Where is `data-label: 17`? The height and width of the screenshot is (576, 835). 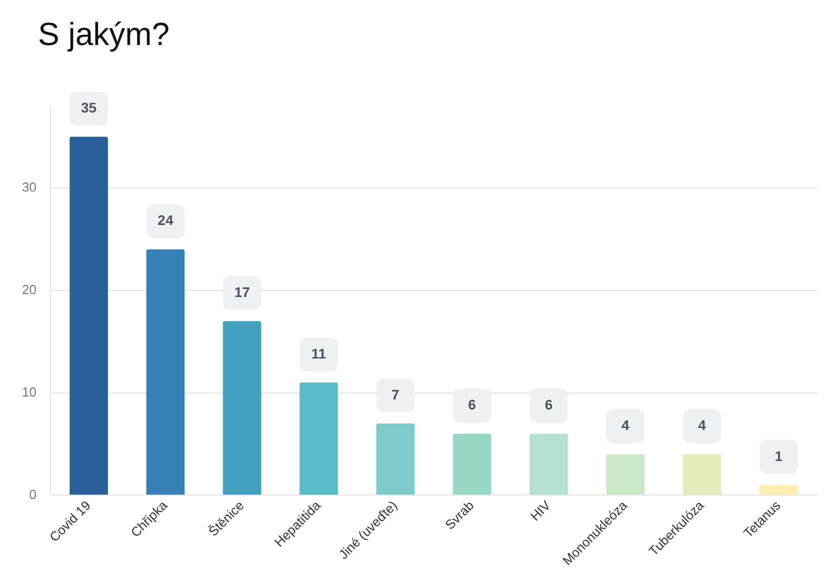
data-label: 17 is located at coordinates (242, 292).